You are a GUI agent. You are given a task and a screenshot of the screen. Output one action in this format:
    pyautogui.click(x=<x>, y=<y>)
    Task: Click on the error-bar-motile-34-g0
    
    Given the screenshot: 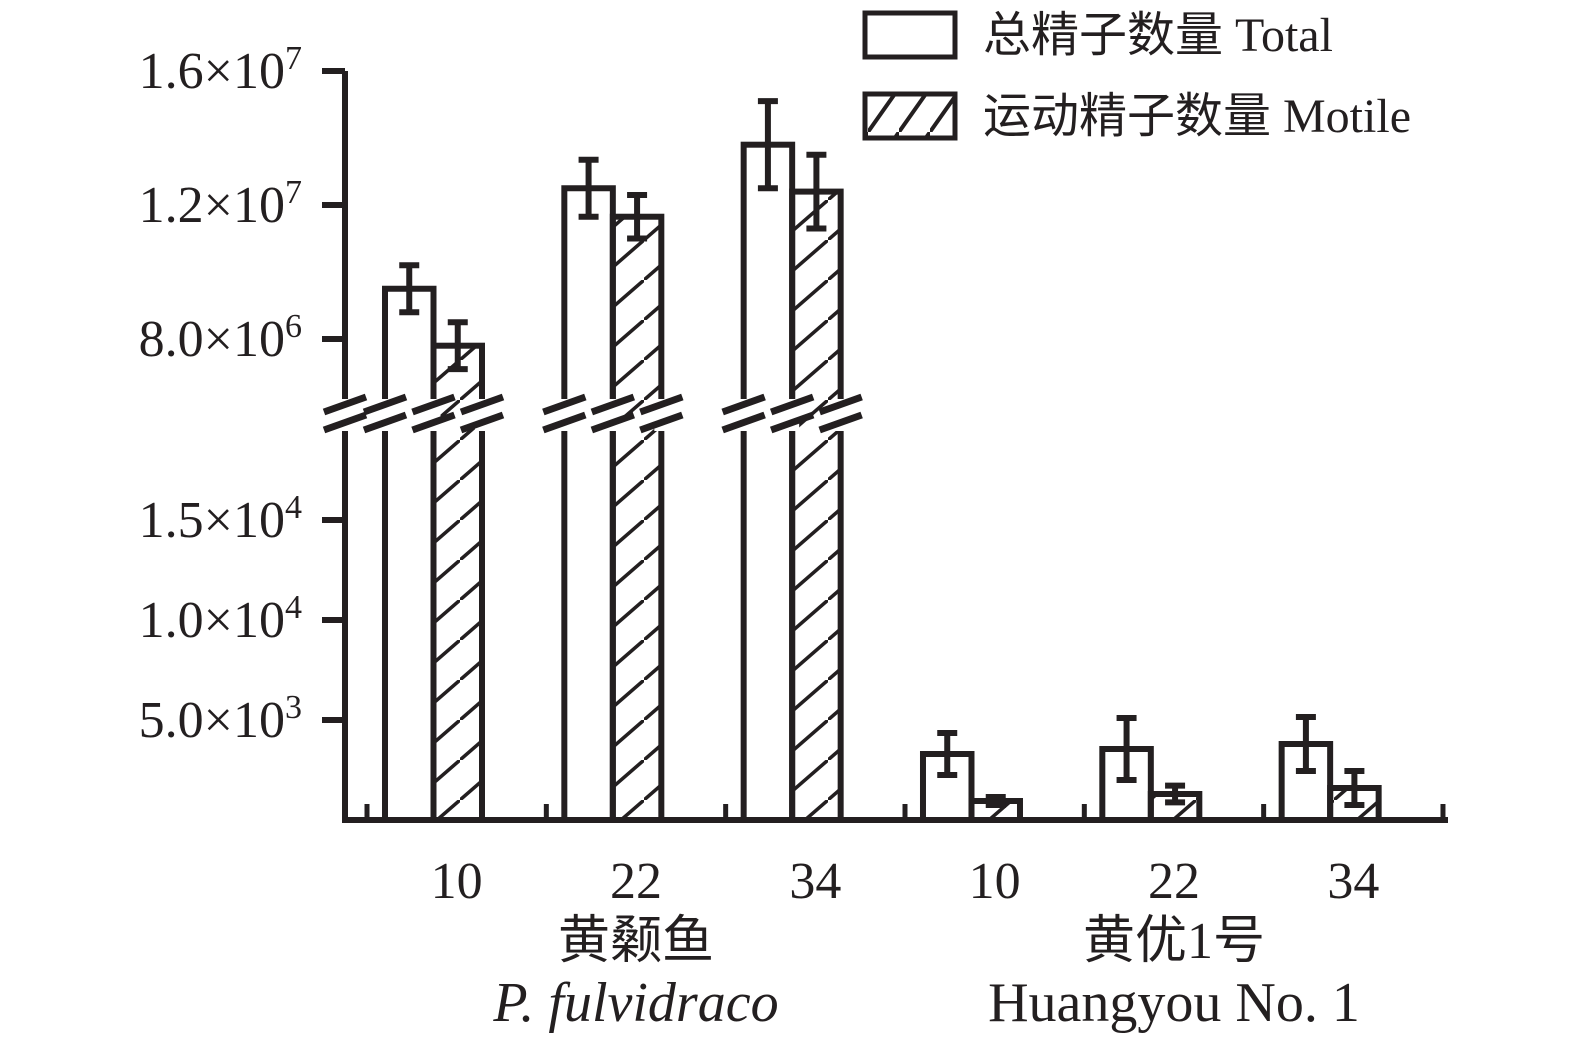 What is the action you would take?
    pyautogui.click(x=816, y=191)
    